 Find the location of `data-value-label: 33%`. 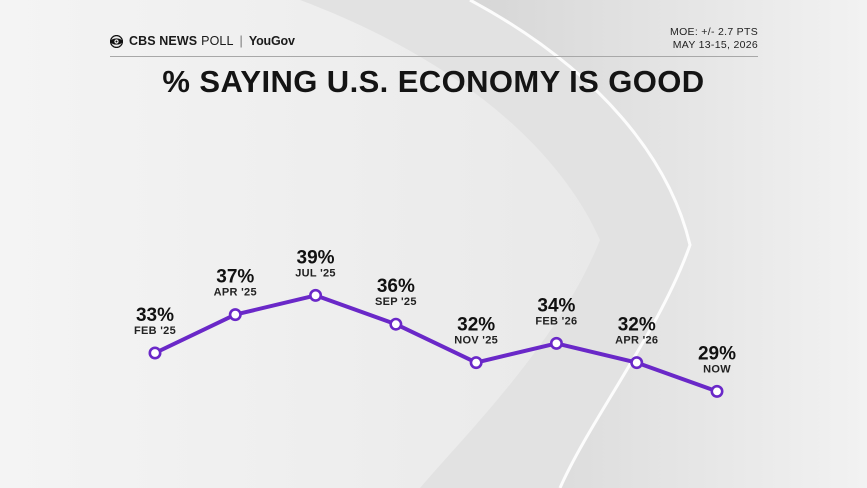

data-value-label: 33% is located at coordinates (155, 315).